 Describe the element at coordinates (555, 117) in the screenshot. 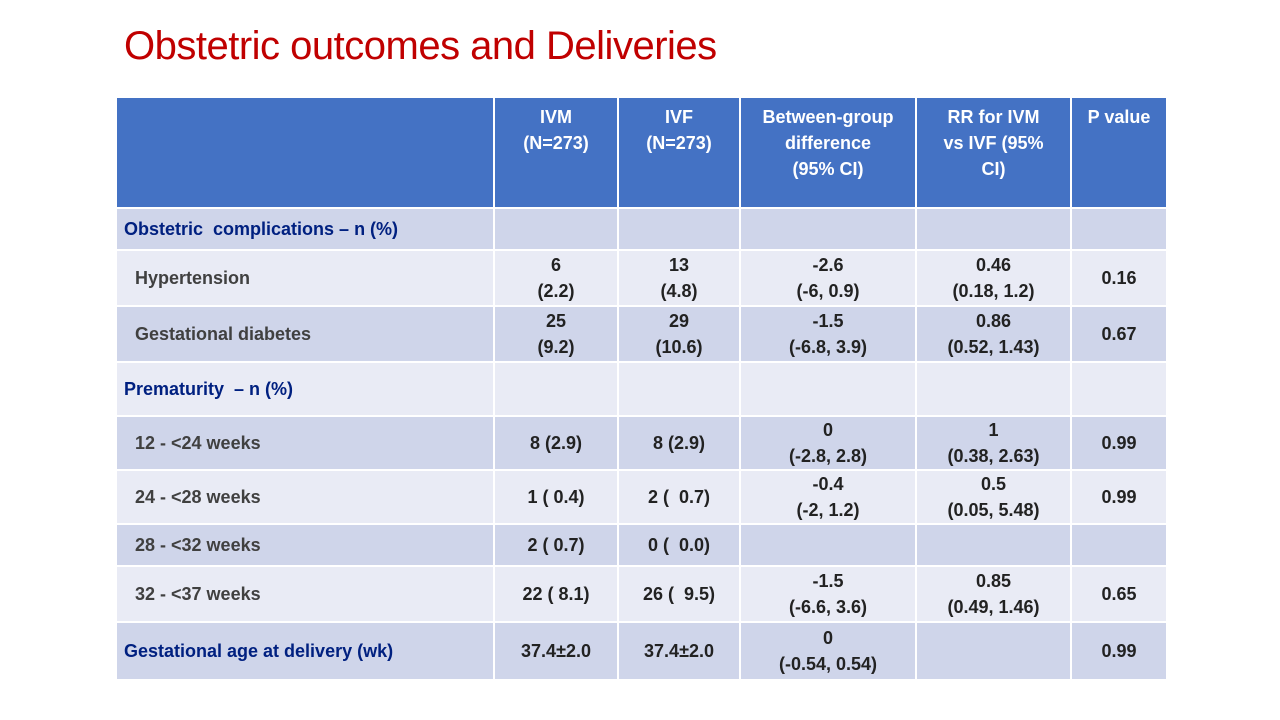

I see `column-header-line: IVM` at that location.